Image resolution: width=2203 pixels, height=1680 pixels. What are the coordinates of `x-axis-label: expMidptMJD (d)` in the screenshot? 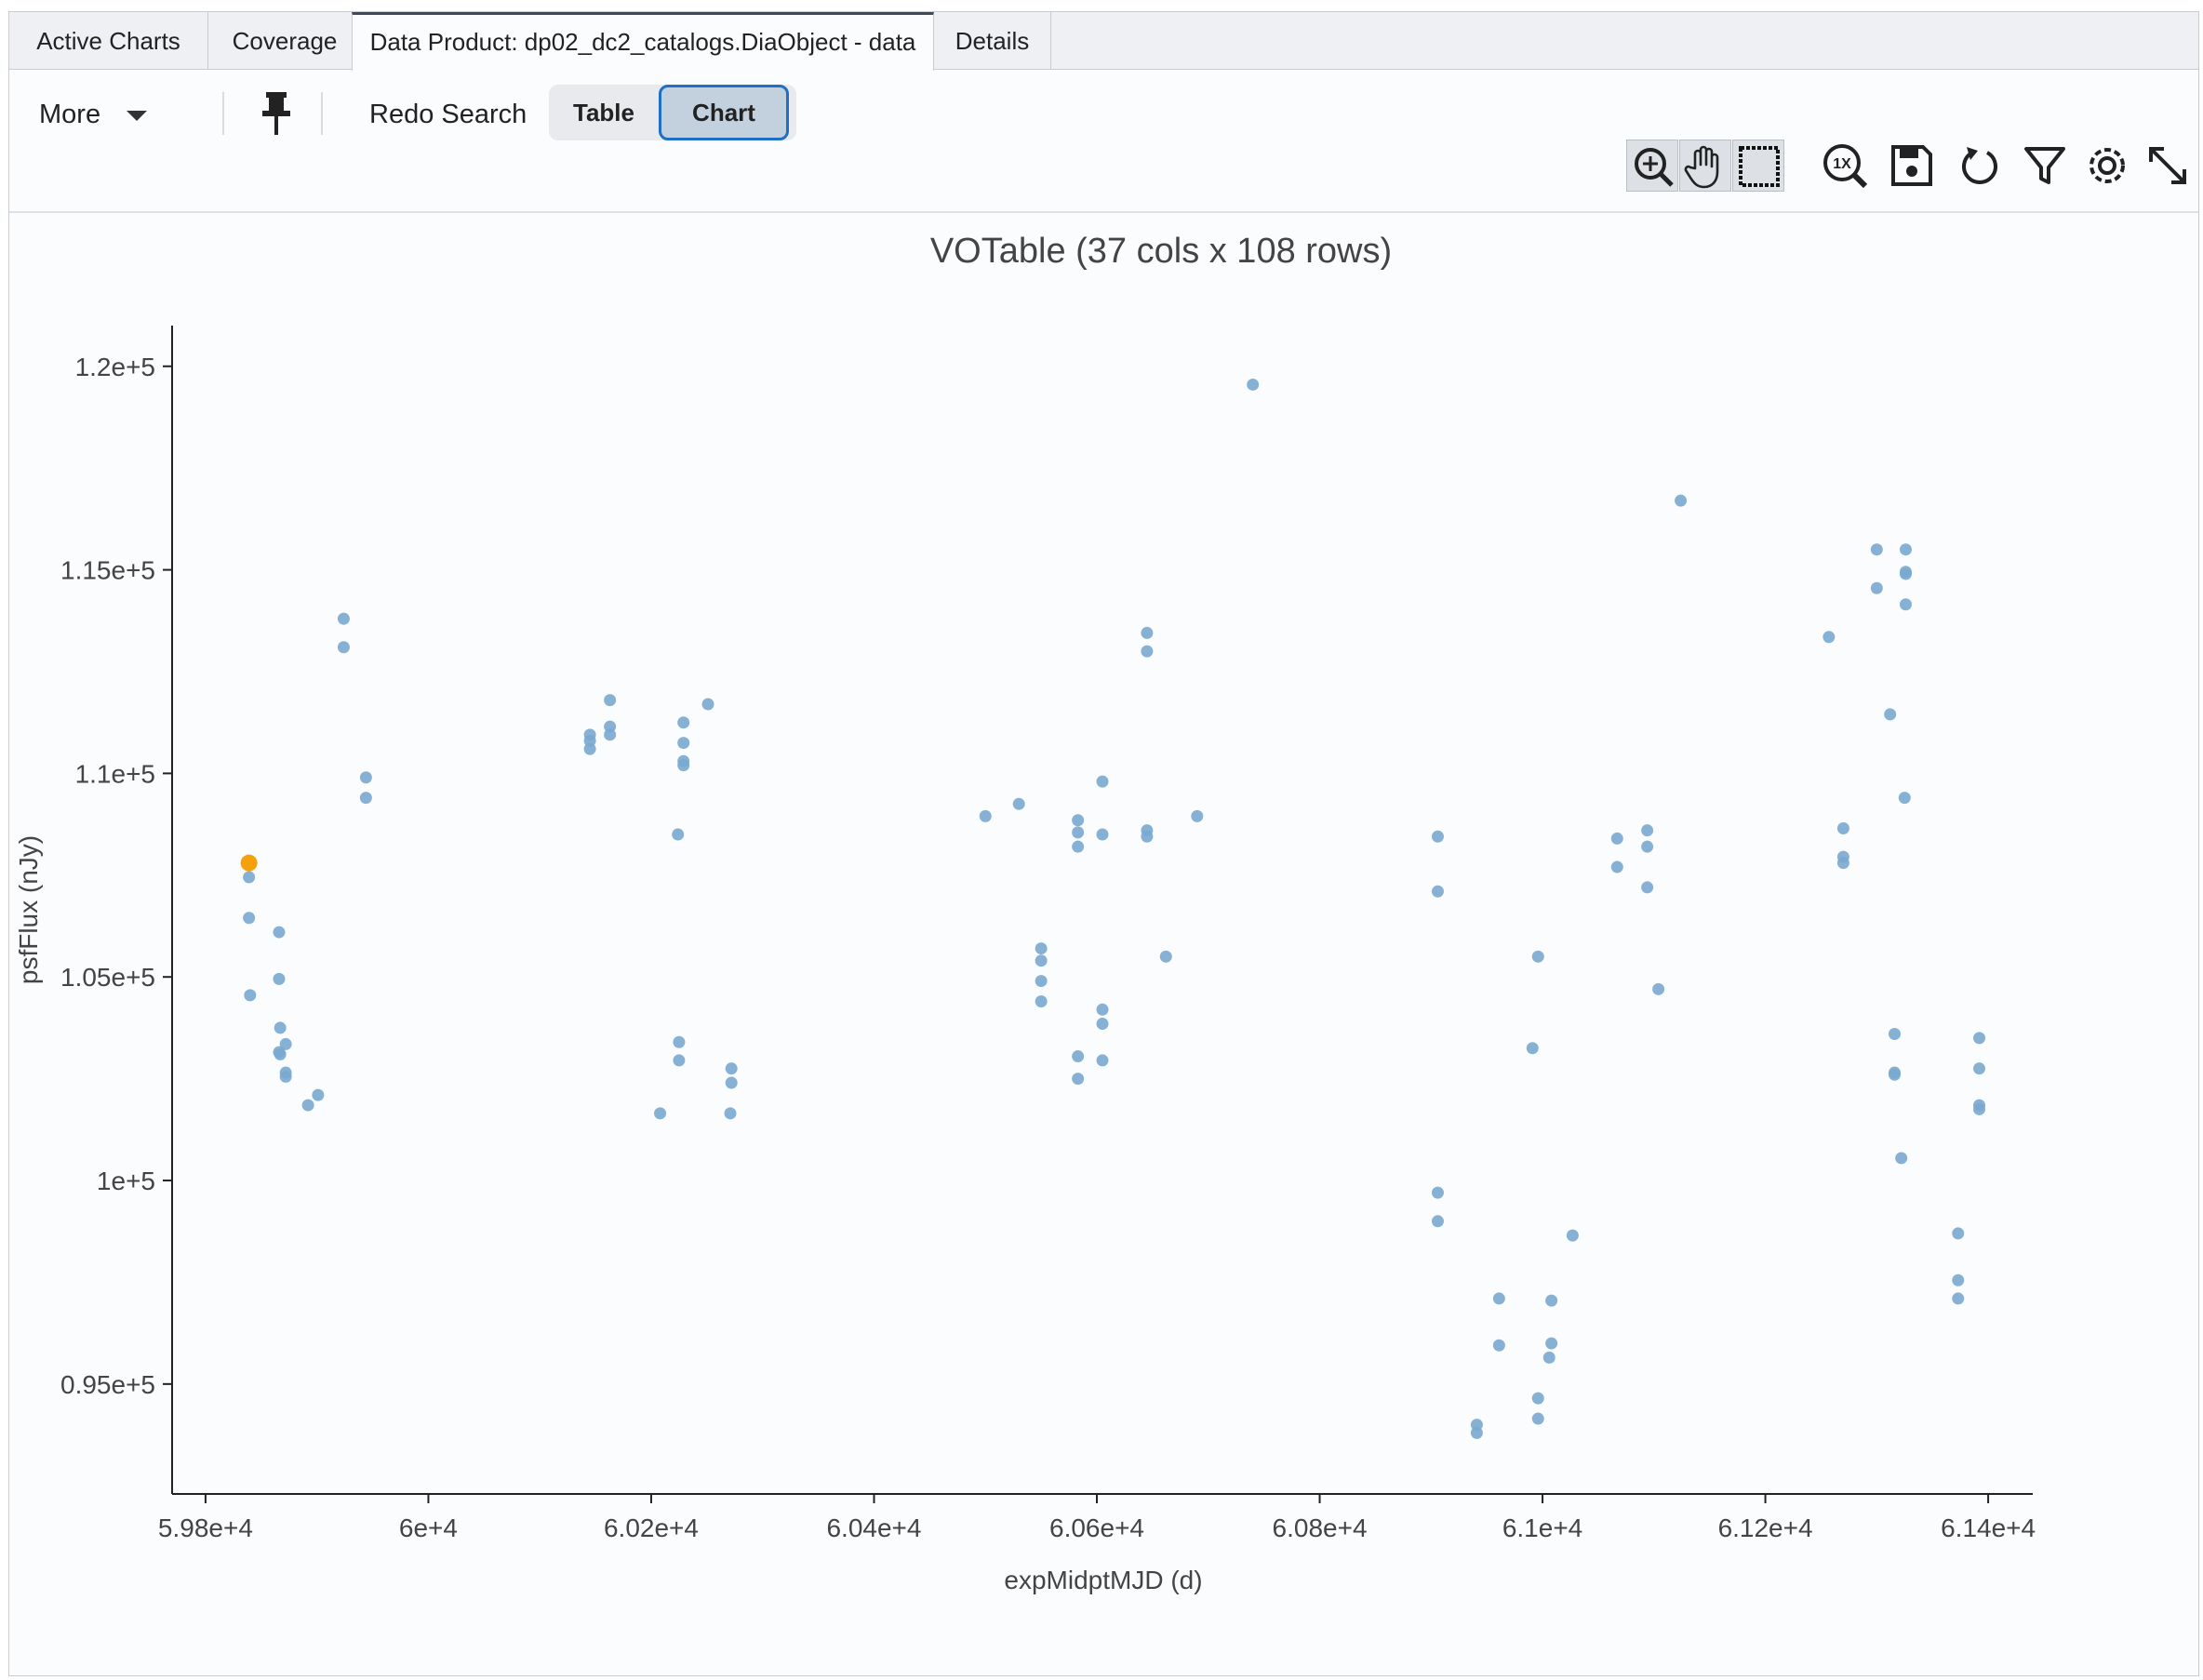 It's located at (1103, 1580).